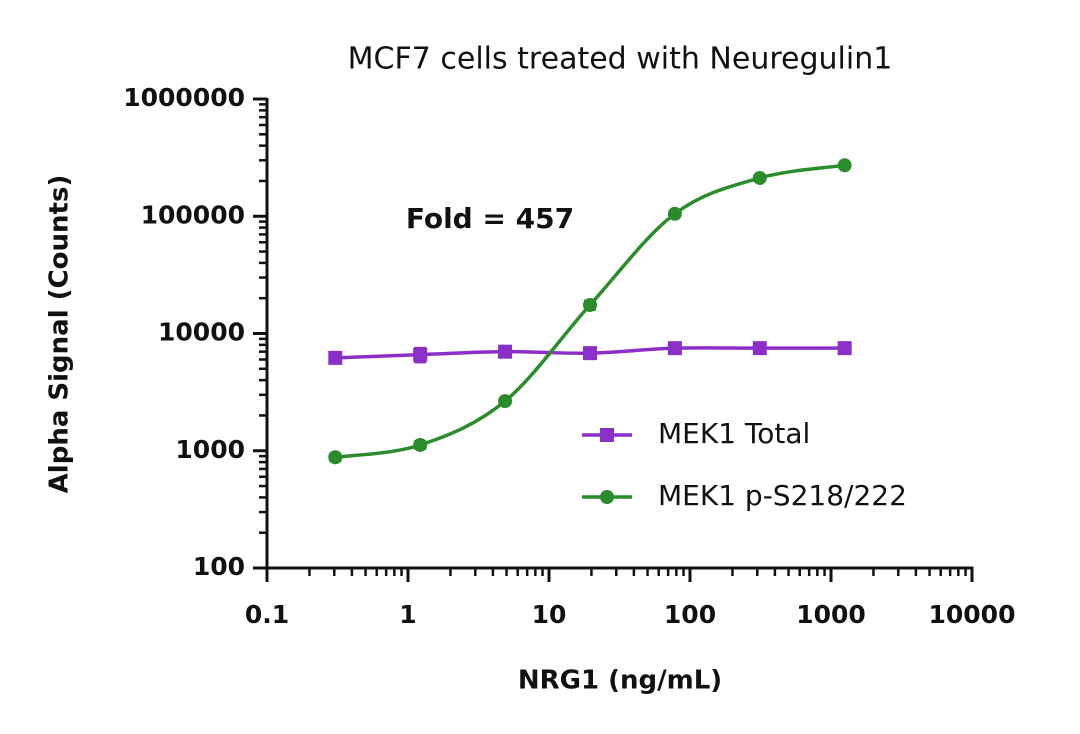 The image size is (1080, 734). I want to click on x-tick-label: 10000, so click(972, 614).